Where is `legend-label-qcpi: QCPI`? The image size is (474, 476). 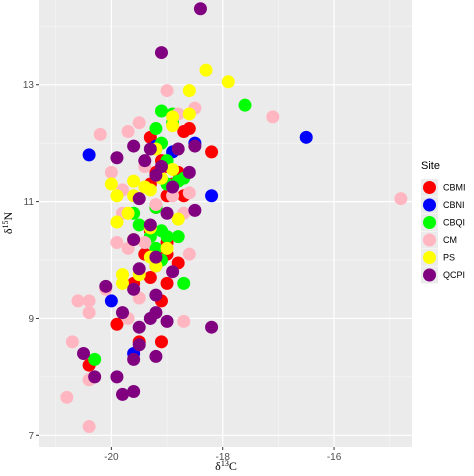 legend-label-qcpi: QCPI is located at coordinates (454, 275).